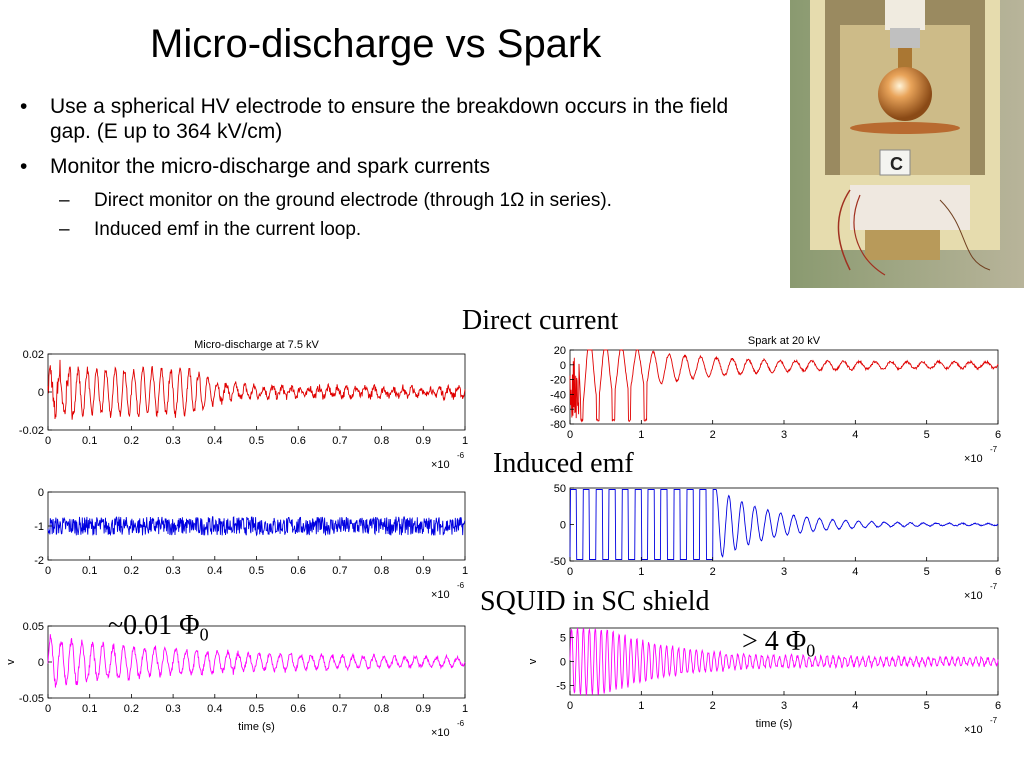  Describe the element at coordinates (31, 699) in the screenshot. I see `y-tick-label: -0.05` at that location.